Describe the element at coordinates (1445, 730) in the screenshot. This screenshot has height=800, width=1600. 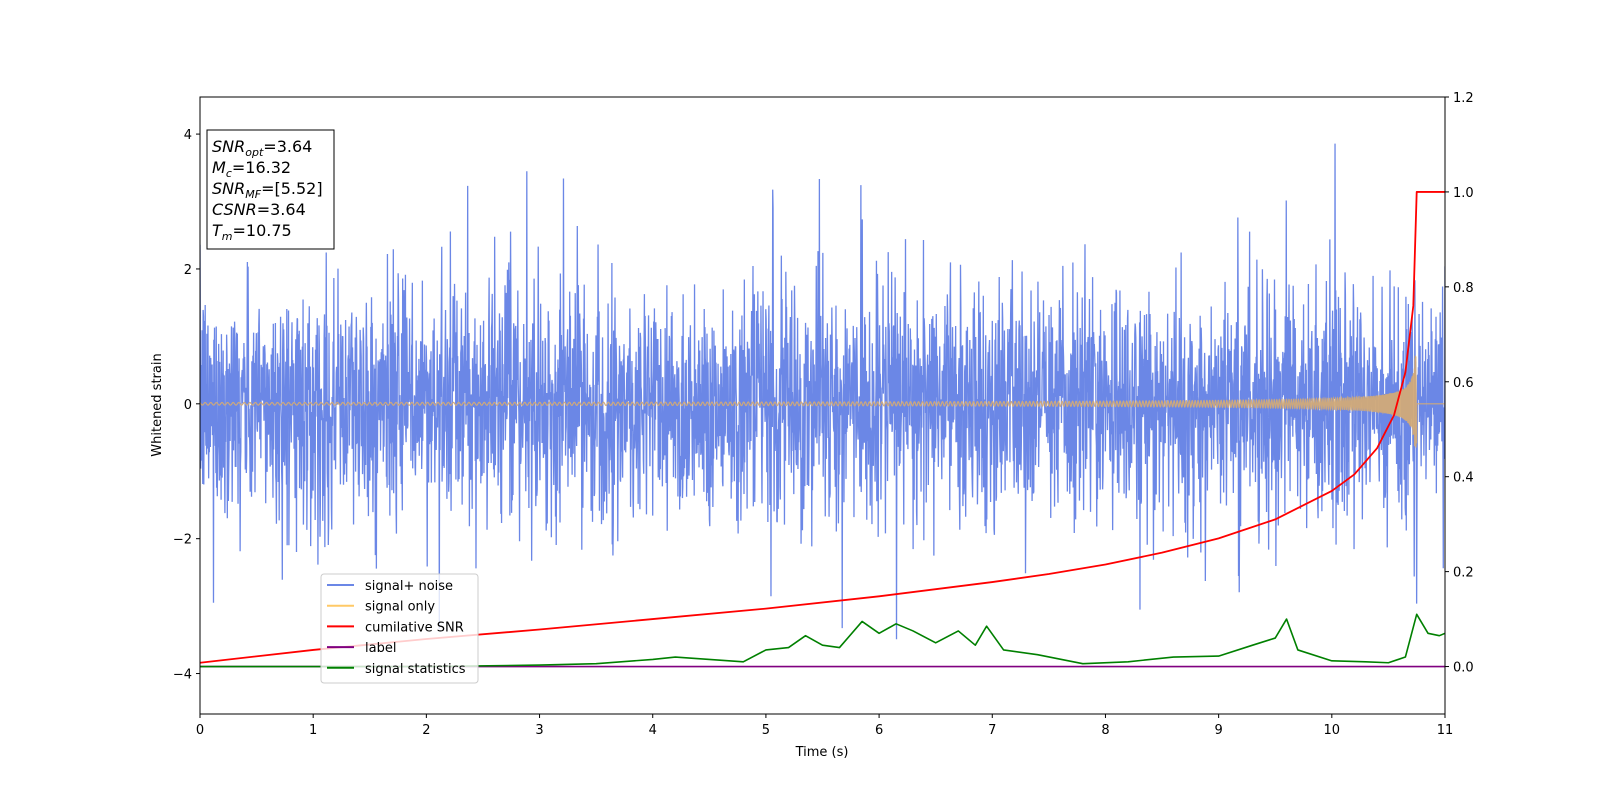
I see `x-tick-label: 11` at that location.